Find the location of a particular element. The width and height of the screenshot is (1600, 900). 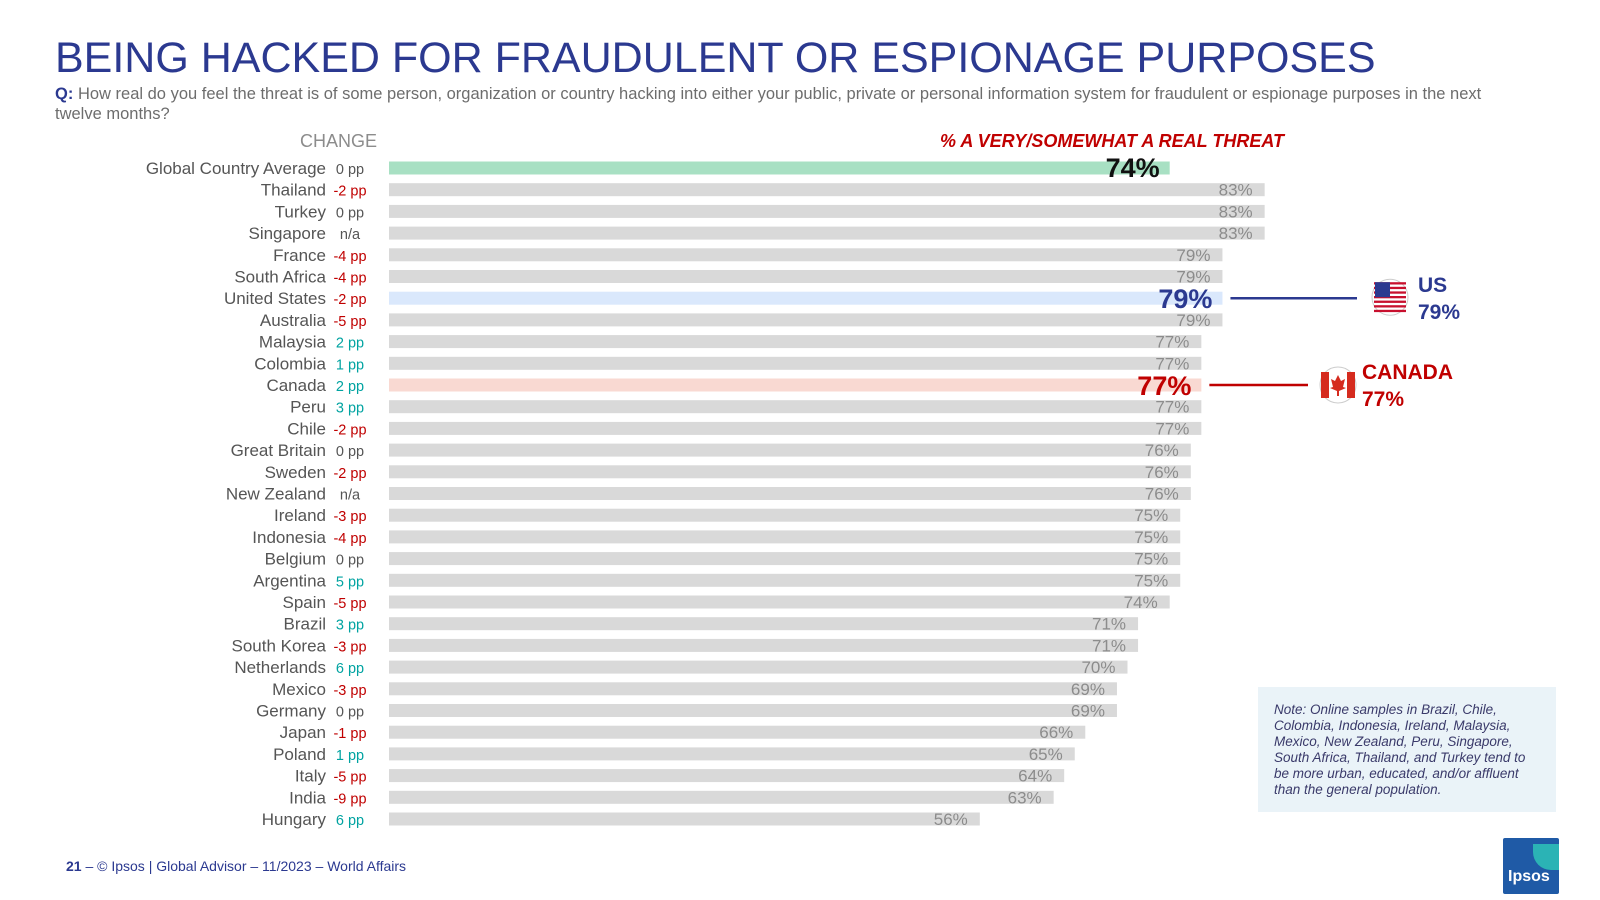

maple-leaf-icon is located at coordinates (1338, 385).